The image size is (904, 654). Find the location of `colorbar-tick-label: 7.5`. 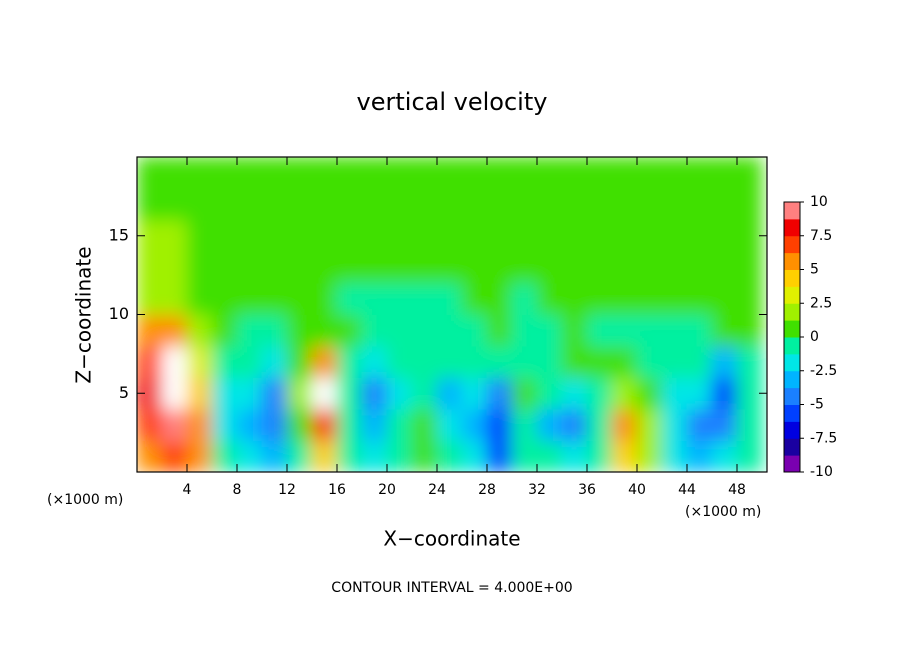

colorbar-tick-label: 7.5 is located at coordinates (821, 236).